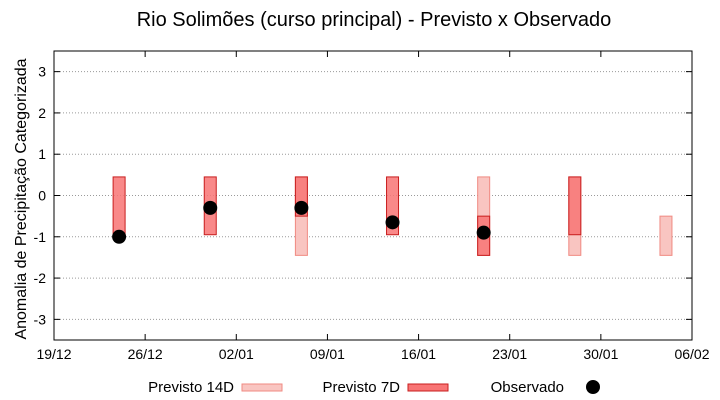 This screenshot has height=400, width=720. Describe the element at coordinates (40, 278) in the screenshot. I see `y-tick-label: -2` at that location.